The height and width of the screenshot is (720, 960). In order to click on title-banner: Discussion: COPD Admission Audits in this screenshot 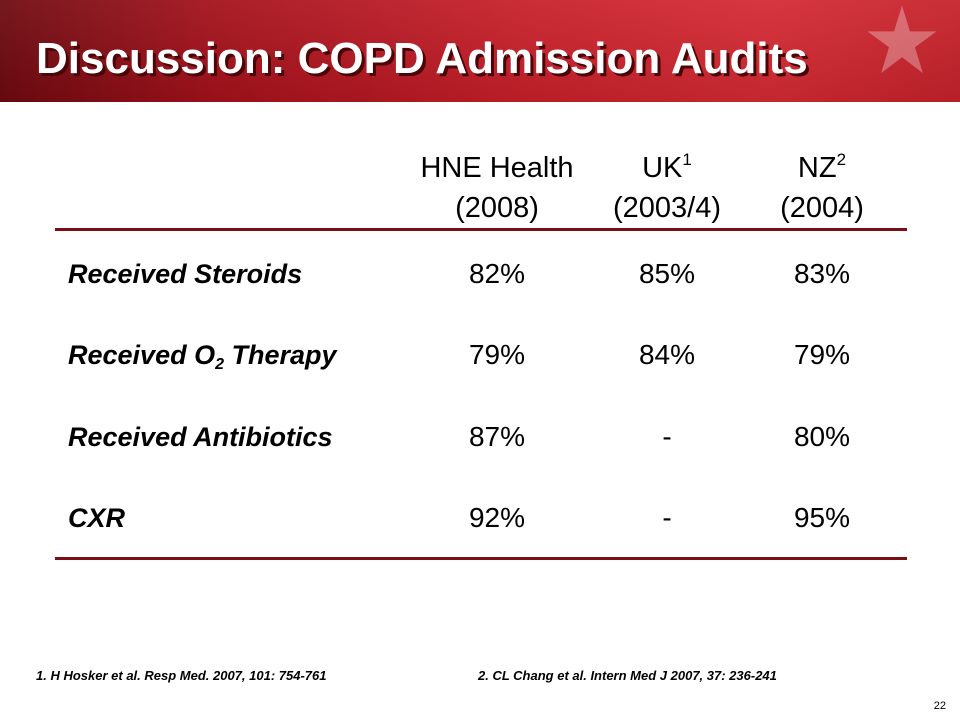, I will do `click(480, 51)`.